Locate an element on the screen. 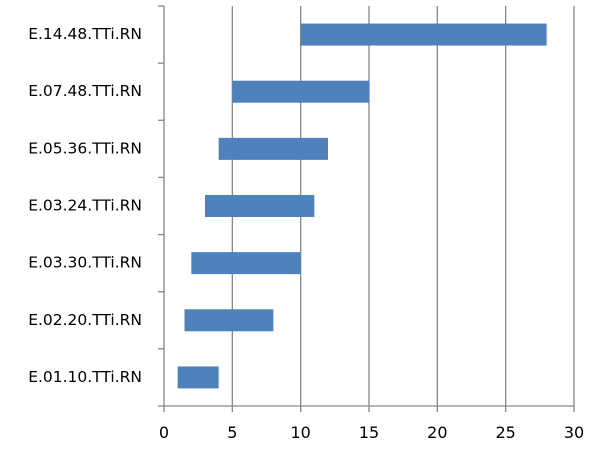 Image resolution: width=589 pixels, height=454 pixels. bar-E.07.48.TTi.RN is located at coordinates (300, 91).